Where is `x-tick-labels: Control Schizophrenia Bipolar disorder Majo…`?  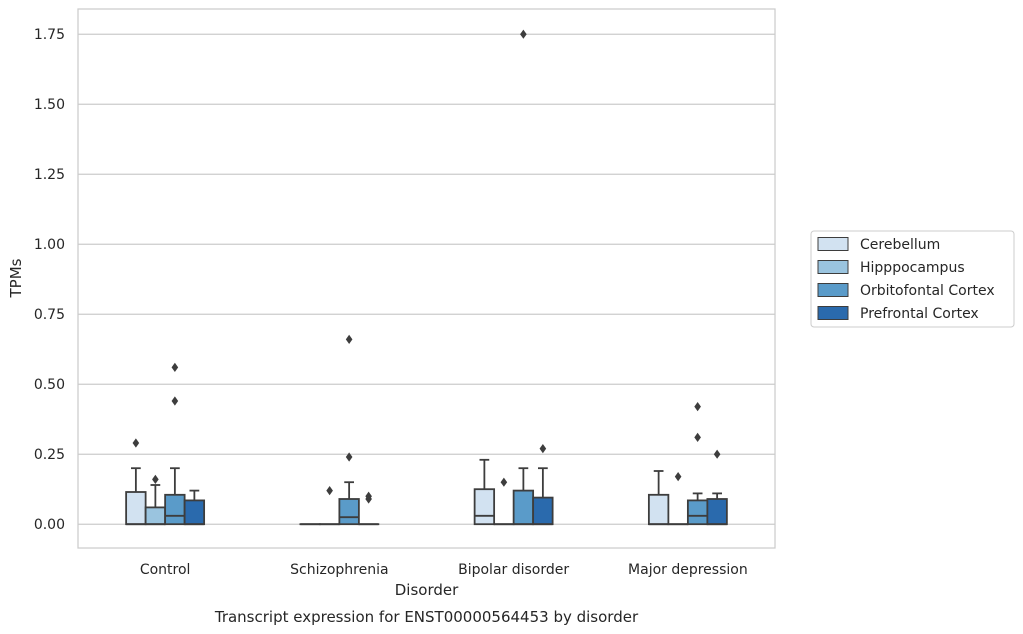
x-tick-labels: Control Schizophrenia Bipolar disorder Majo… is located at coordinates (444, 570).